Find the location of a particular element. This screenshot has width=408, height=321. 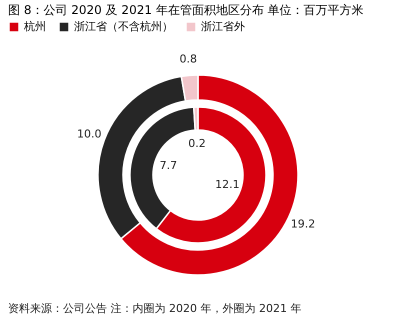

data-label: 19.2 is located at coordinates (303, 223).